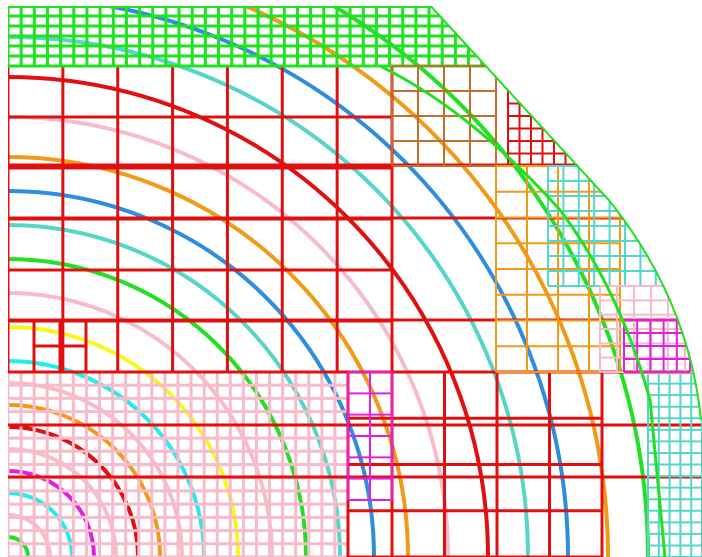  What do you see at coordinates (259, 37) in the screenshot?
I see `outer-top-band` at bounding box center [259, 37].